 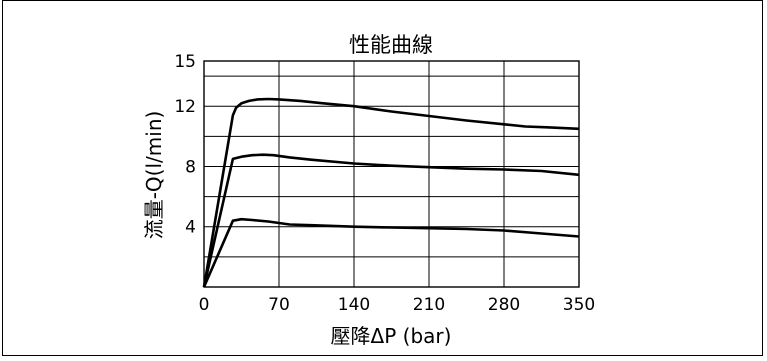 I want to click on x-tick-label: 0, so click(x=204, y=305).